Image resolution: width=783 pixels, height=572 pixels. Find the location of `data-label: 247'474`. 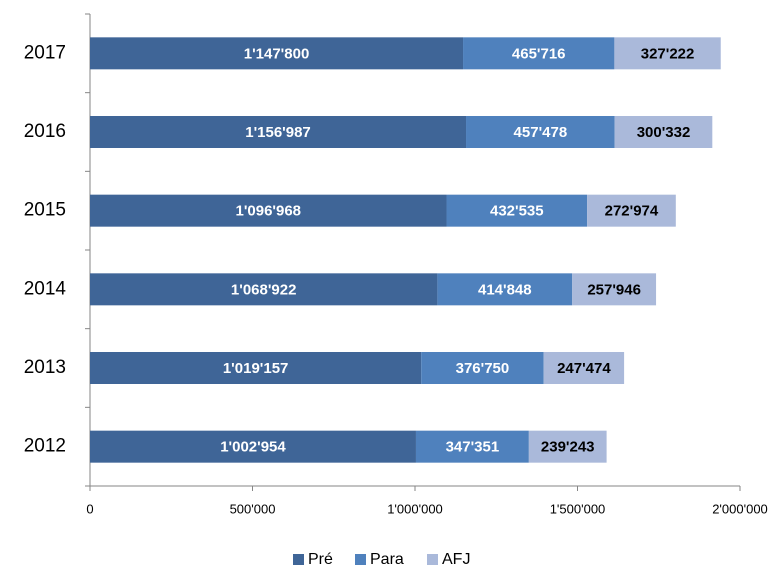

data-label: 247'474 is located at coordinates (584, 368).